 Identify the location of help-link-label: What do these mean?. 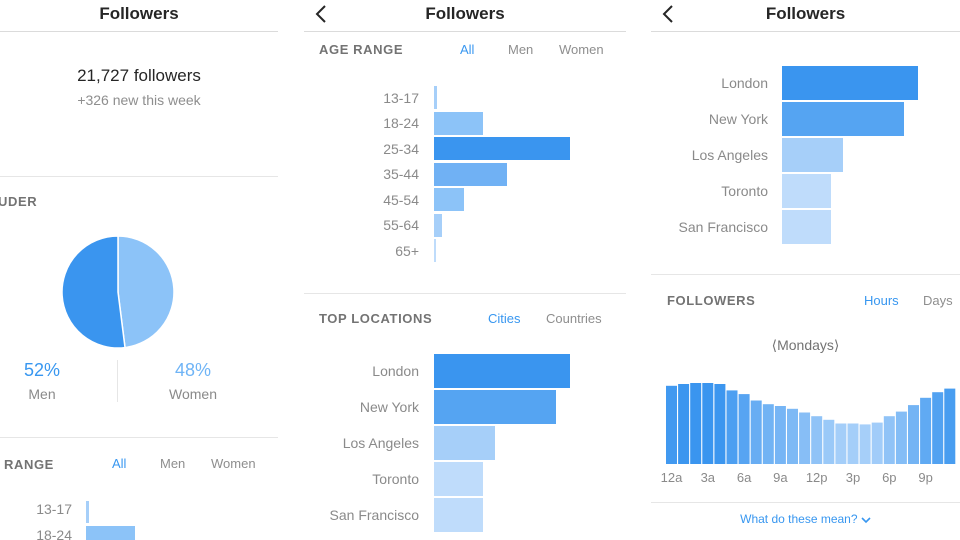
(799, 519).